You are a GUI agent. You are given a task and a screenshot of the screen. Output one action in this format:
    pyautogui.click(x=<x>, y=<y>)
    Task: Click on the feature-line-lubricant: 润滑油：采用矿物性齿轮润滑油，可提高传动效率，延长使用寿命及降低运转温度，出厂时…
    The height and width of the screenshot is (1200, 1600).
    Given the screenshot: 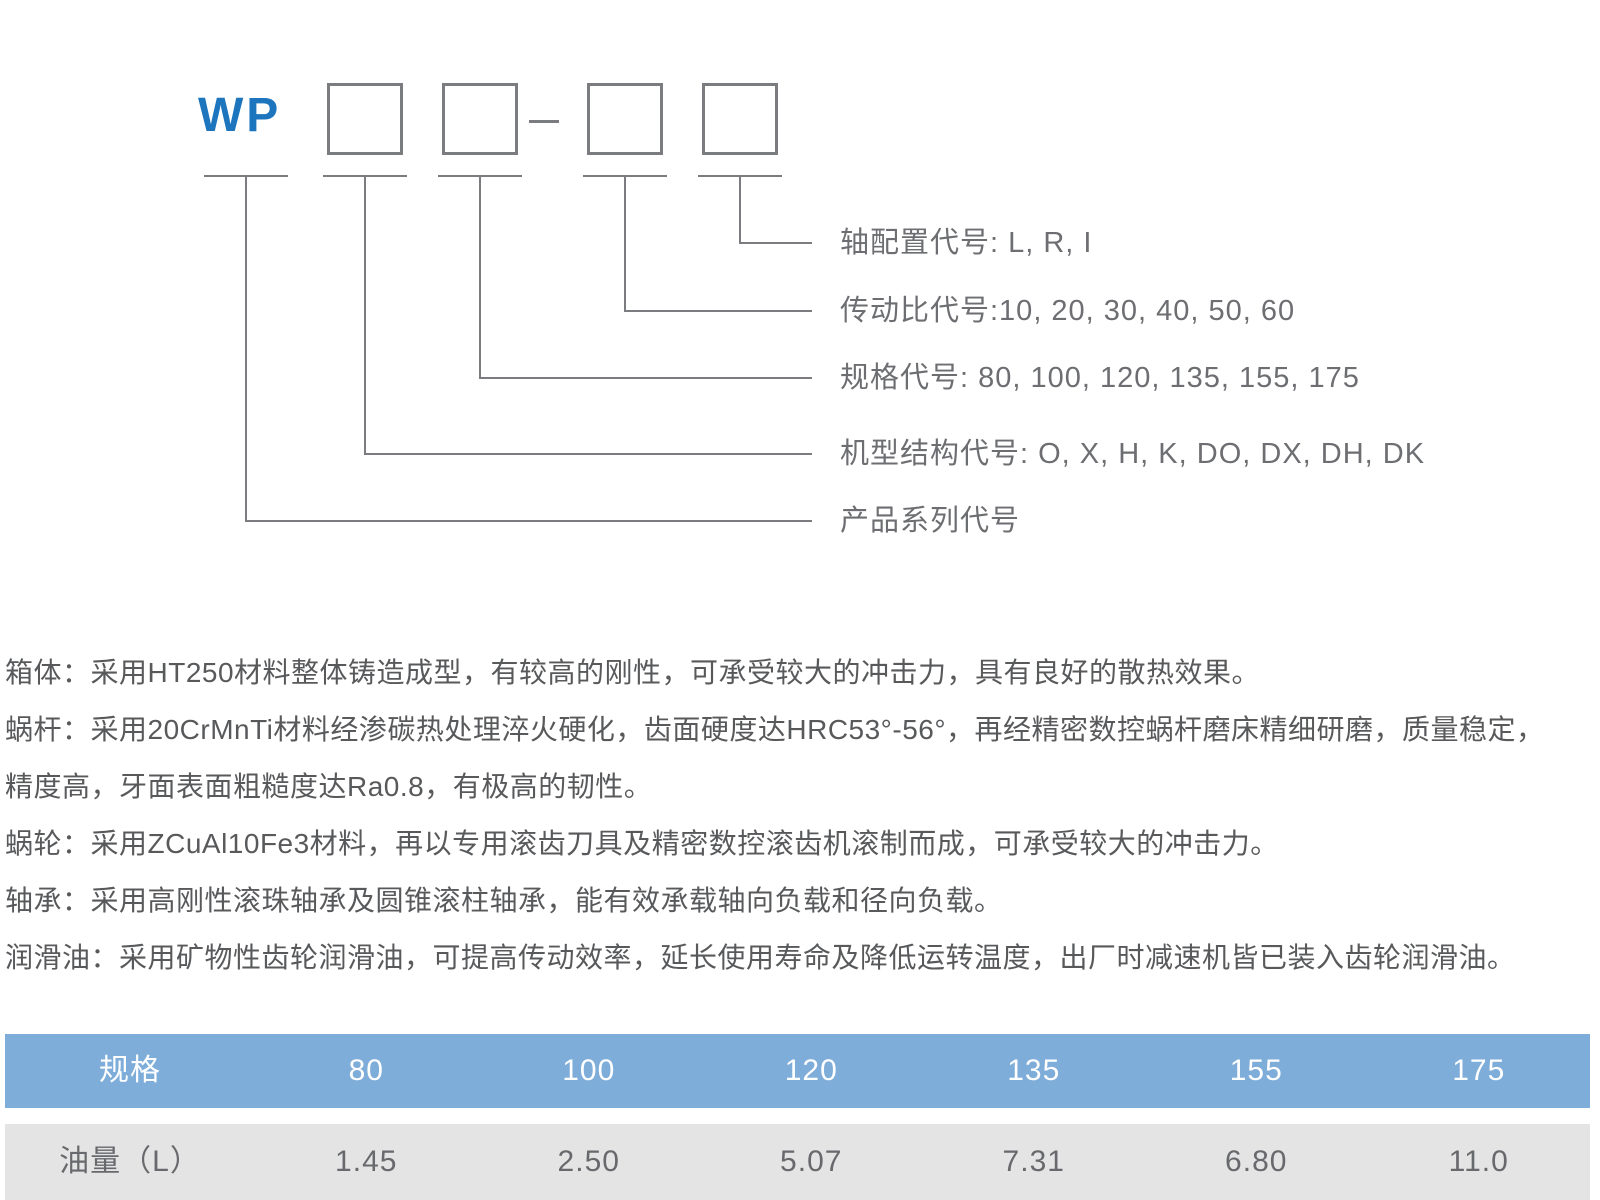 What is the action you would take?
    pyautogui.click(x=760, y=957)
    